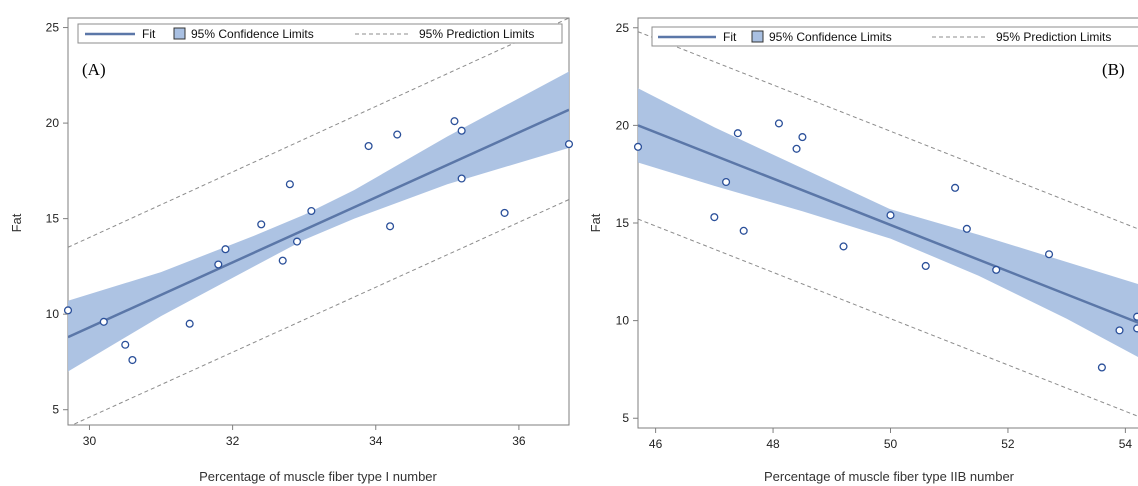 The width and height of the screenshot is (1138, 486). I want to click on x-tick-label: 36, so click(519, 441).